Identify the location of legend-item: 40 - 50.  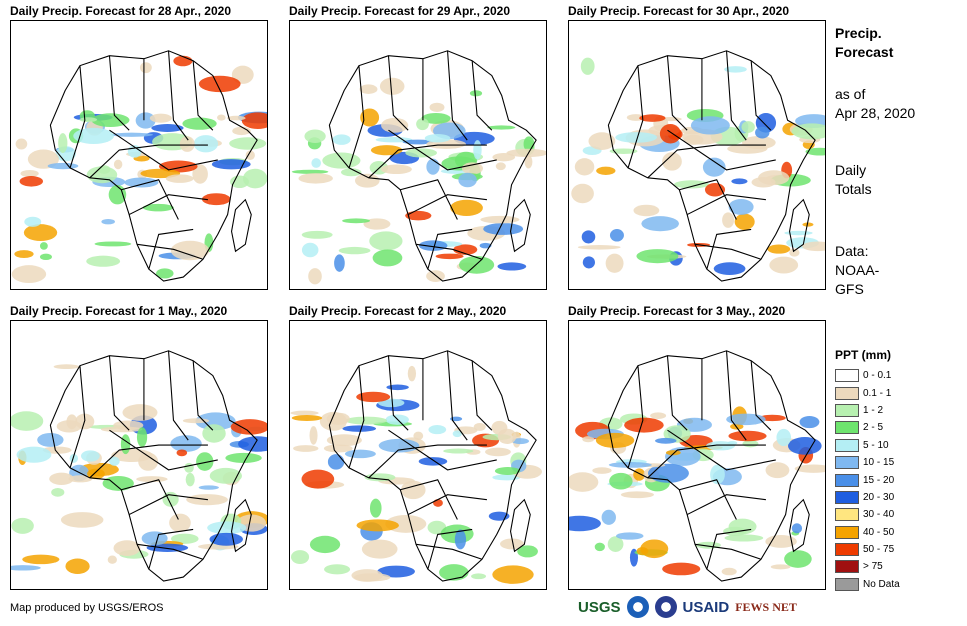
(867, 532).